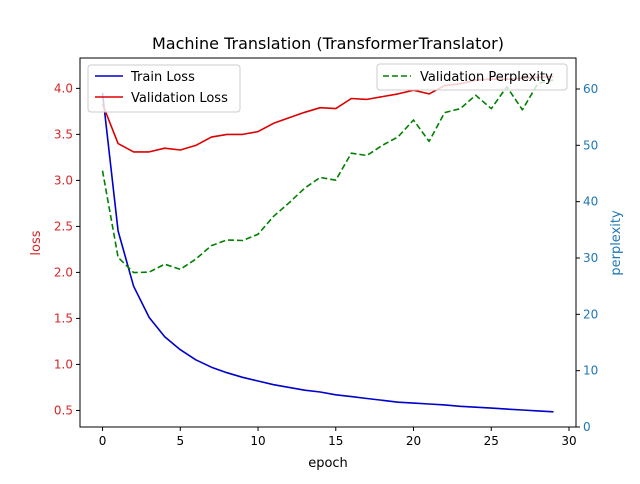 This screenshot has height=484, width=640. Describe the element at coordinates (590, 202) in the screenshot. I see `y-right-tick-label-40: 40` at that location.